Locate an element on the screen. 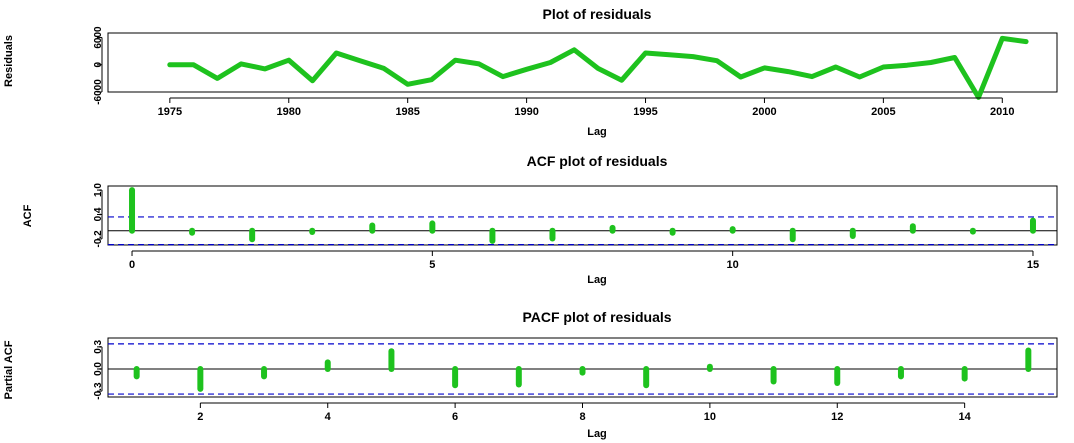  pacf-x-tick-label: 12 is located at coordinates (837, 417).